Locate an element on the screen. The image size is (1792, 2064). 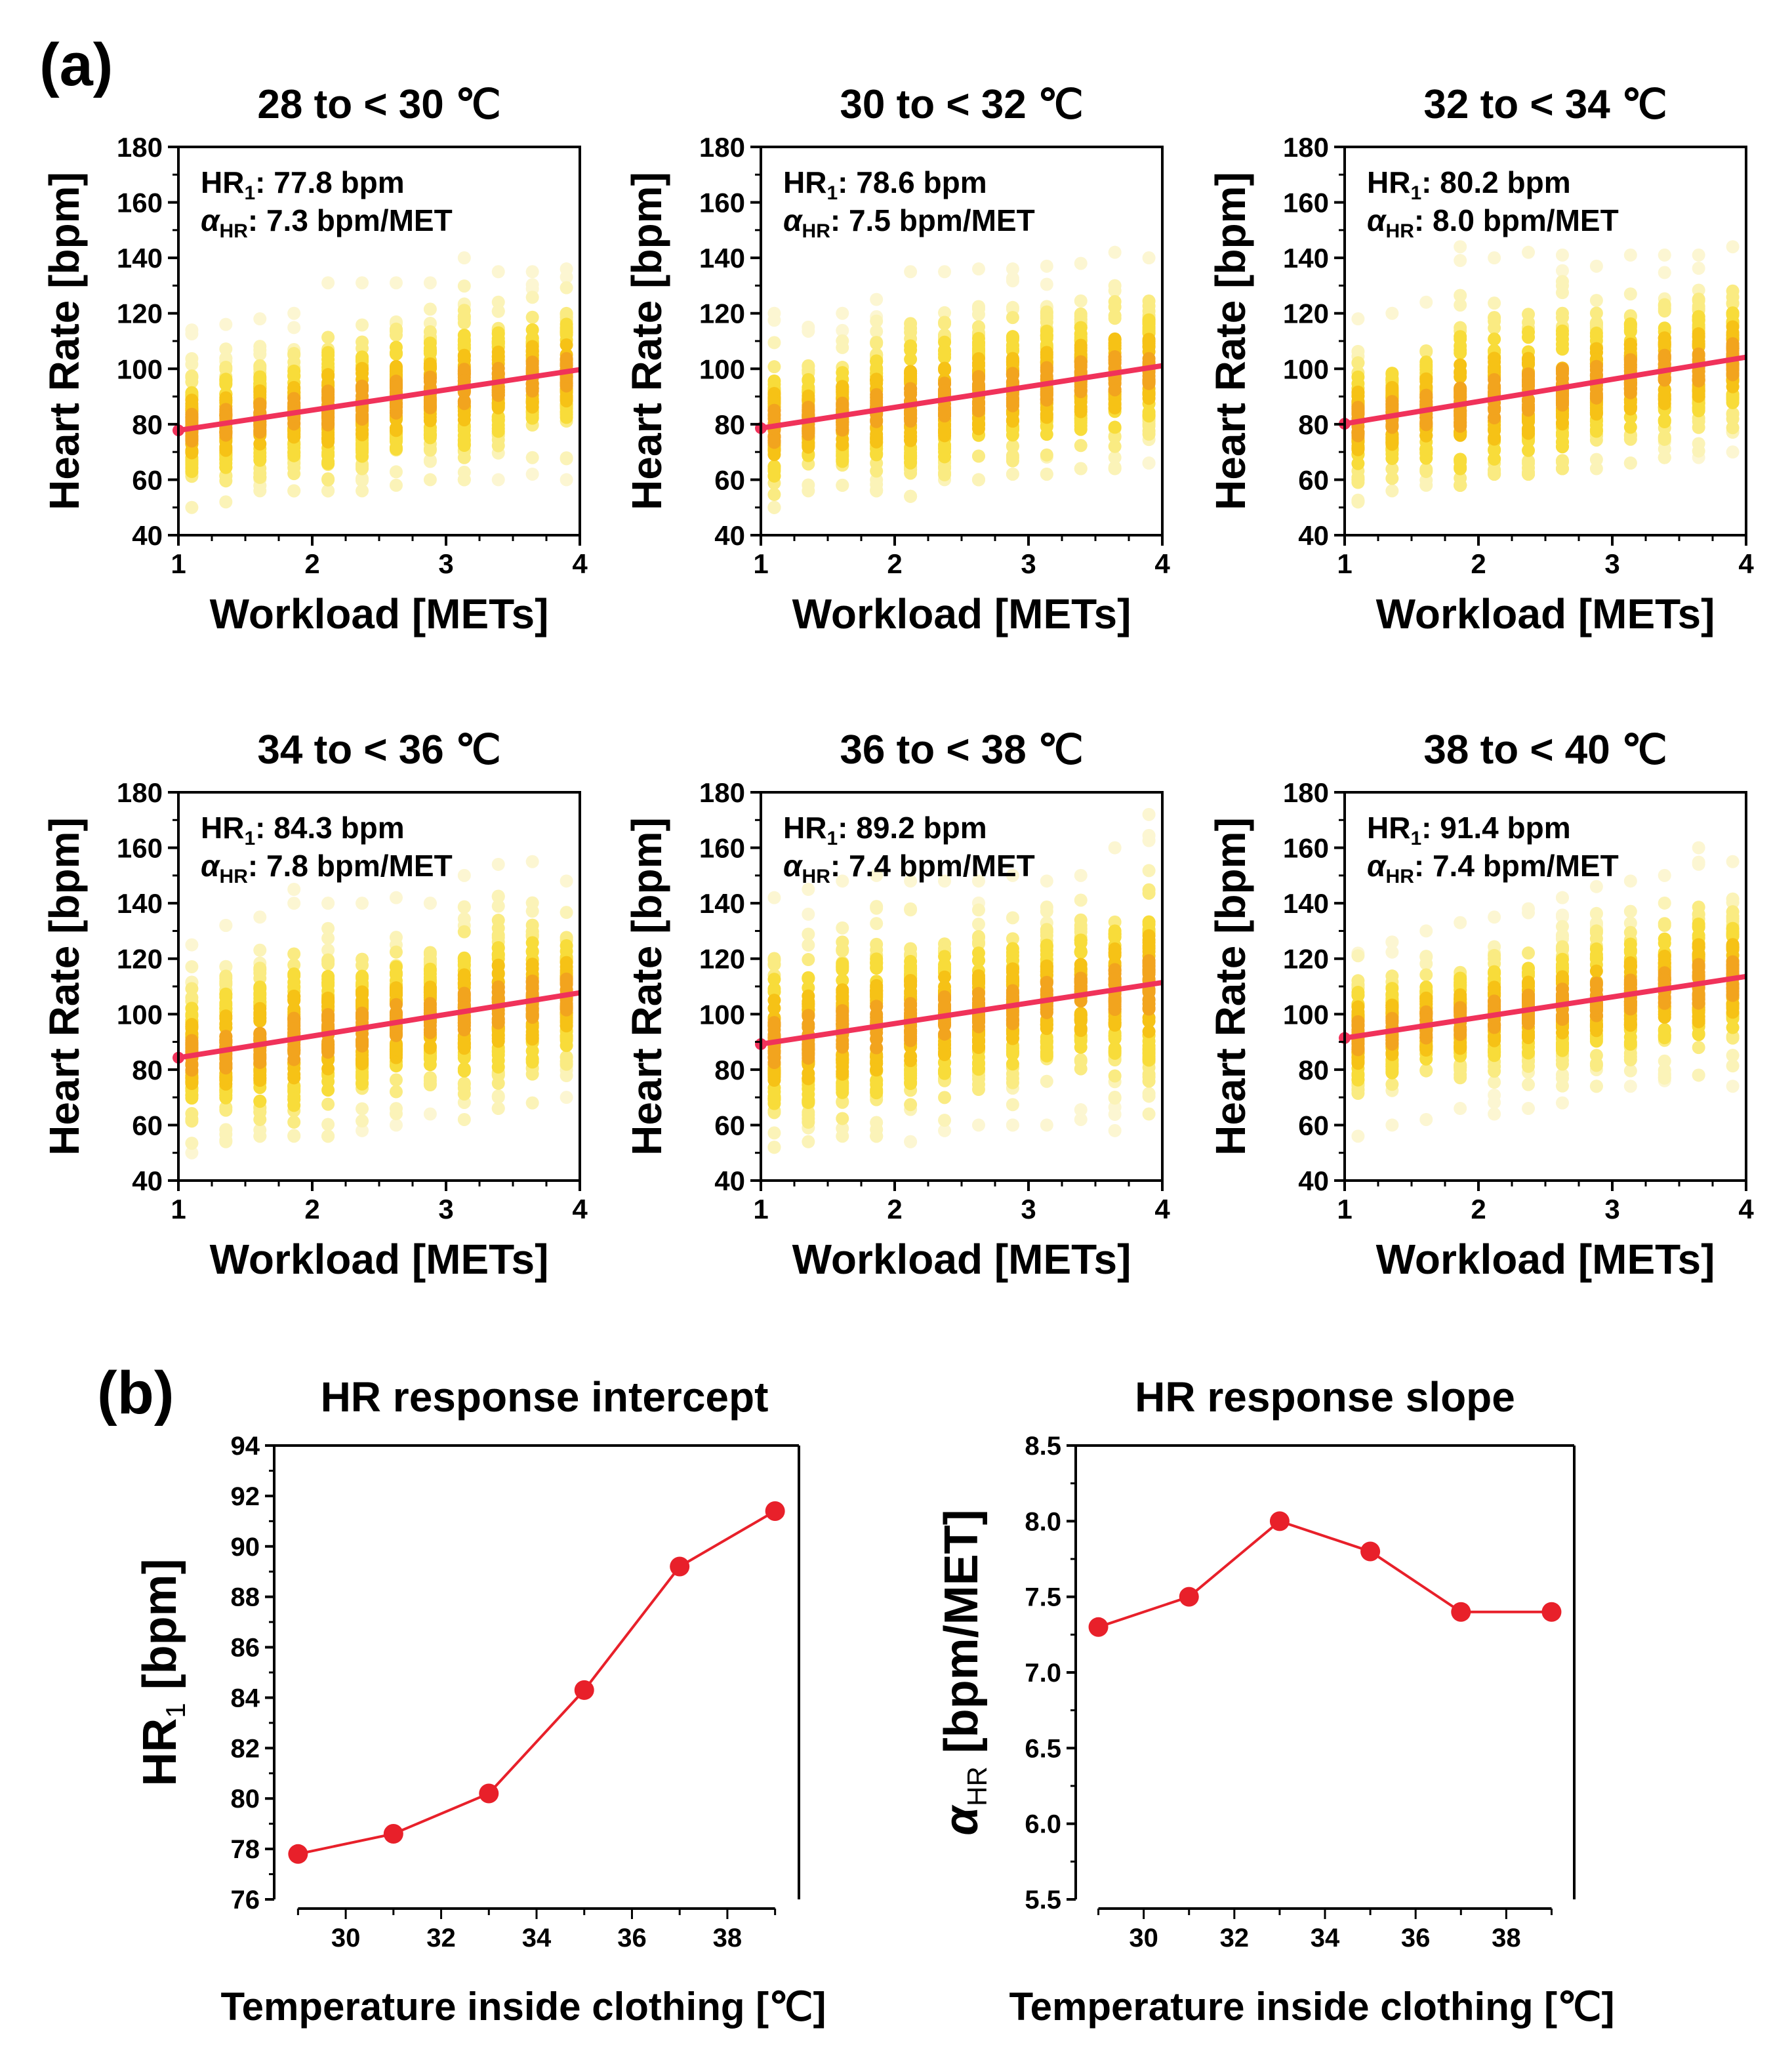
annotation-alpha: αHR: 7.4 bpm/MET is located at coordinates (909, 868).